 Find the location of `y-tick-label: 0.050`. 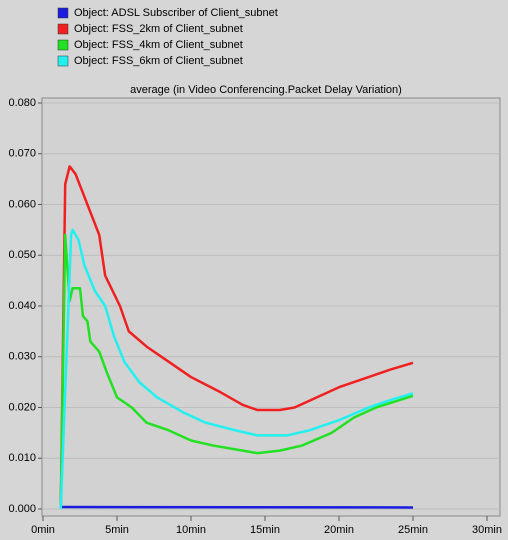

y-tick-label: 0.050 is located at coordinates (22, 255).